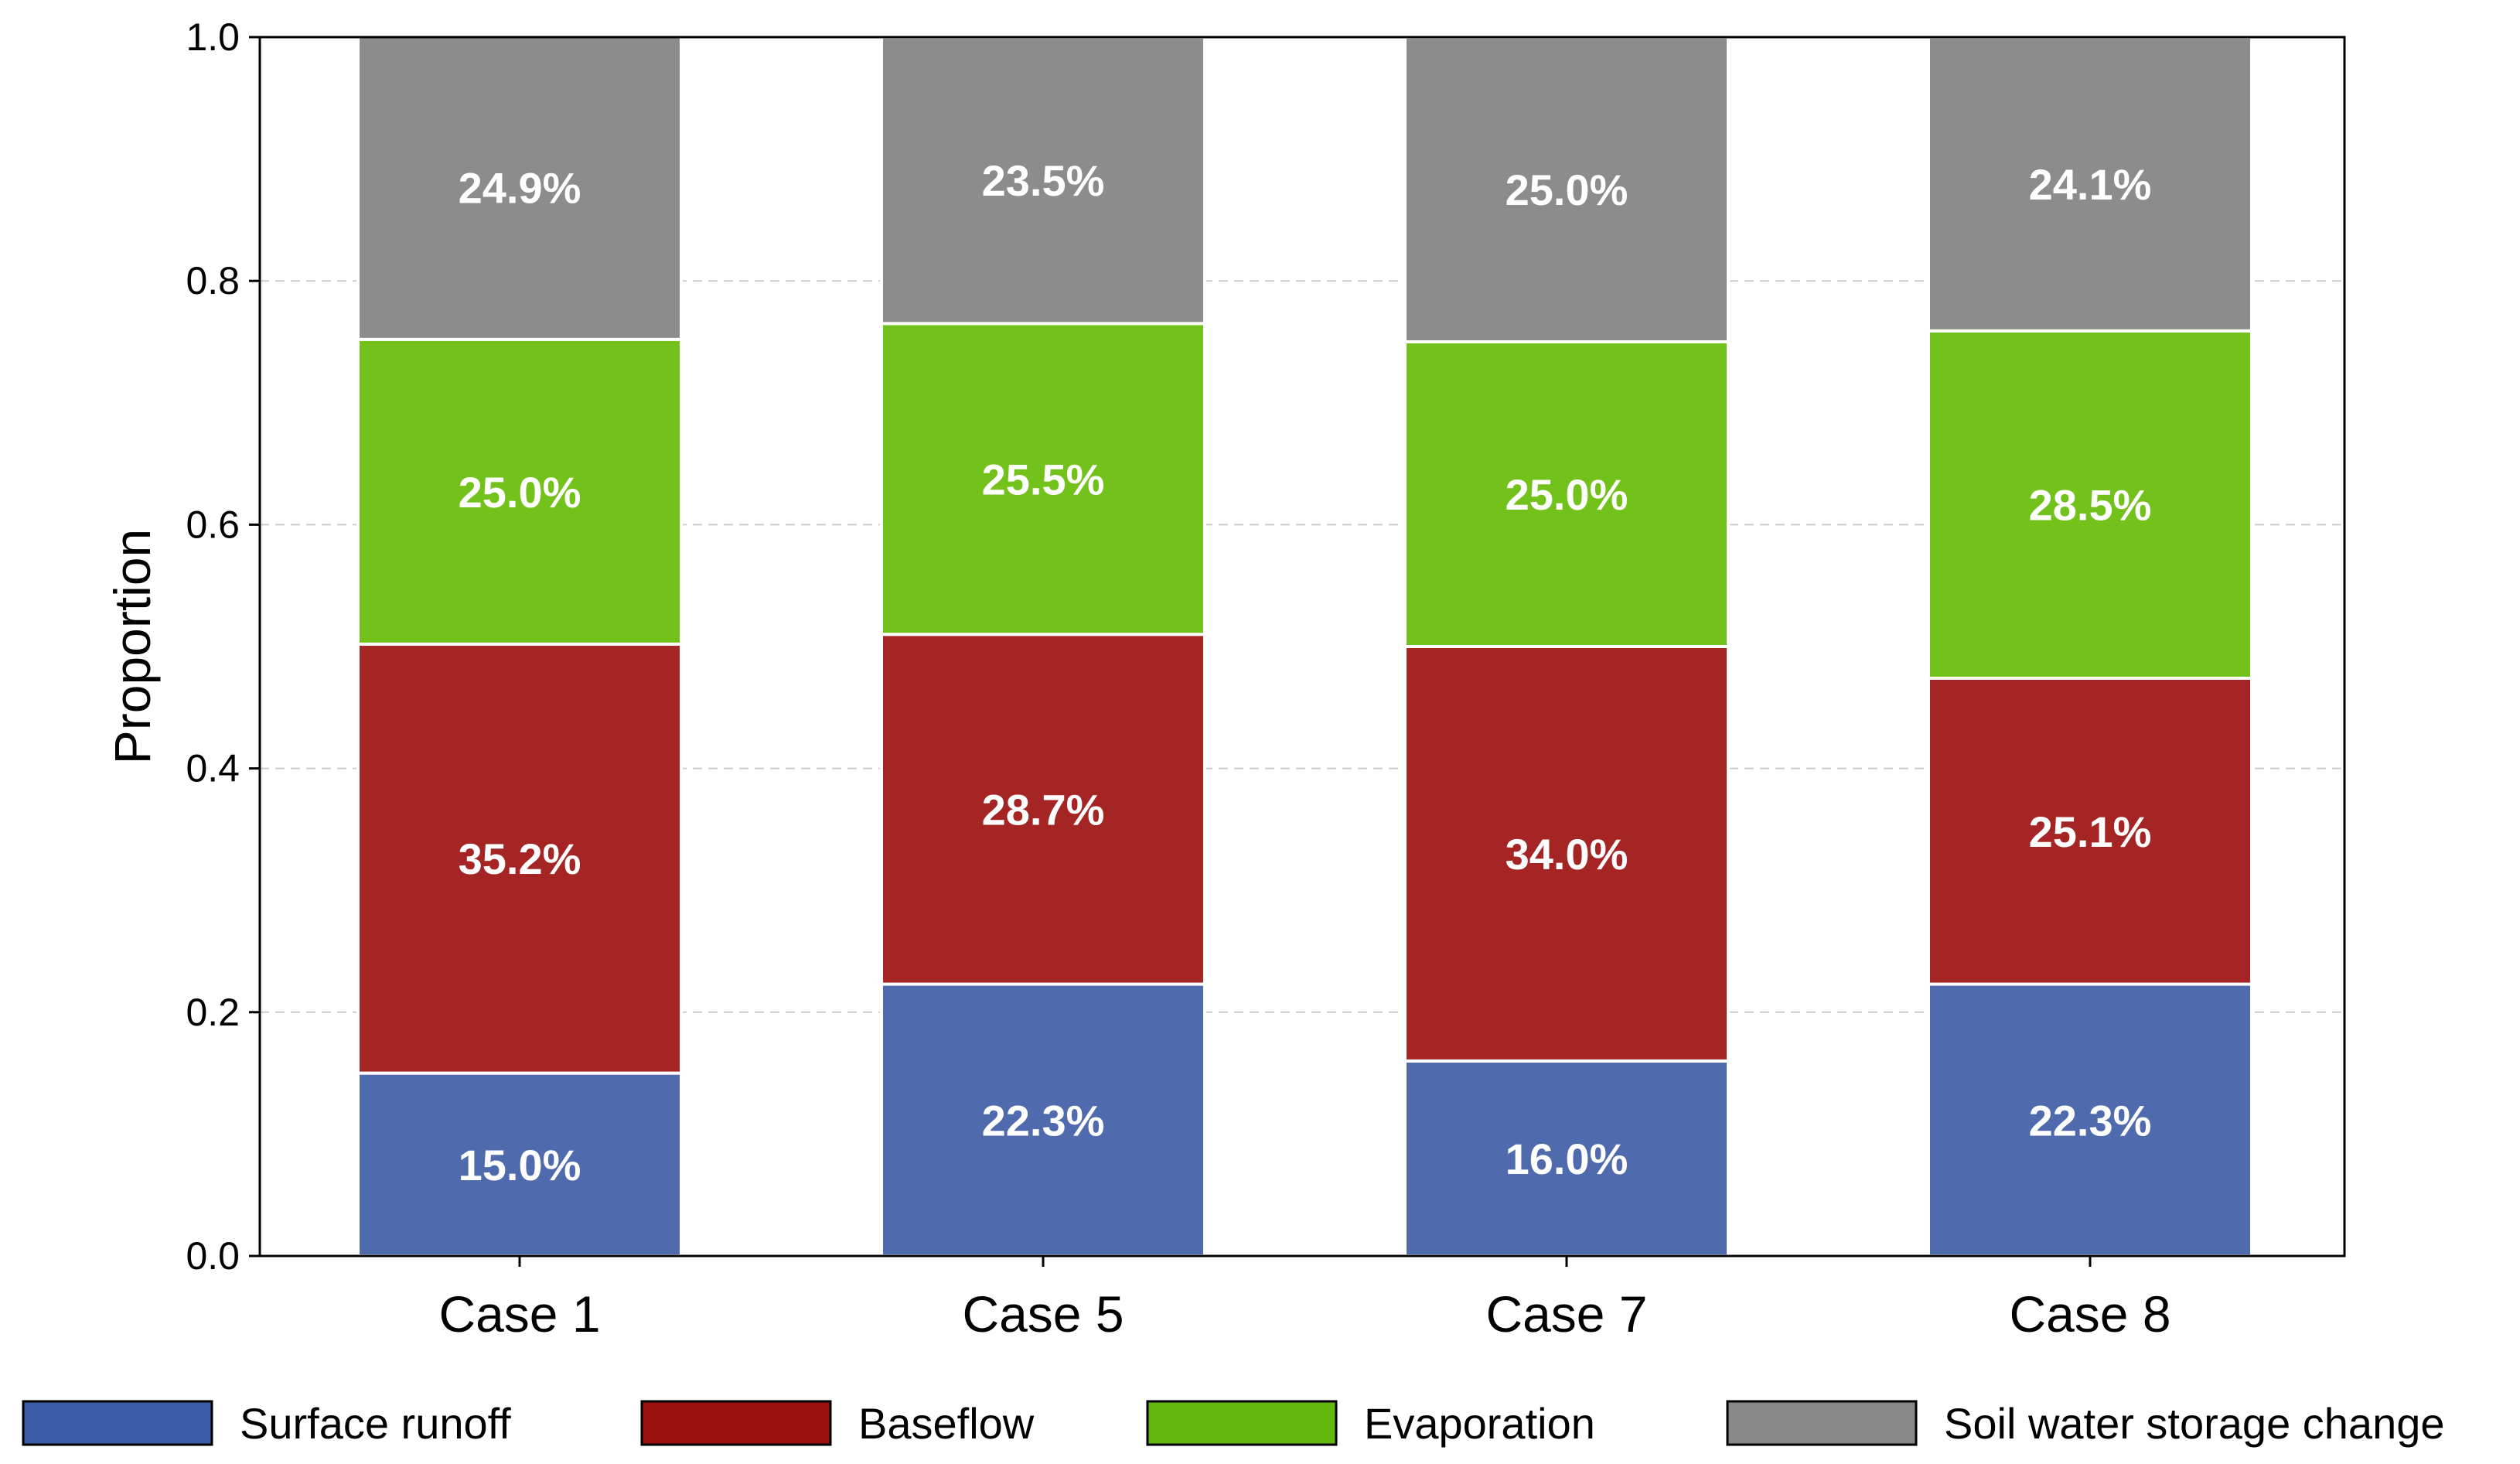 The width and height of the screenshot is (2520, 1464). What do you see at coordinates (2089, 1314) in the screenshot?
I see `x-tick-label: Case 8` at bounding box center [2089, 1314].